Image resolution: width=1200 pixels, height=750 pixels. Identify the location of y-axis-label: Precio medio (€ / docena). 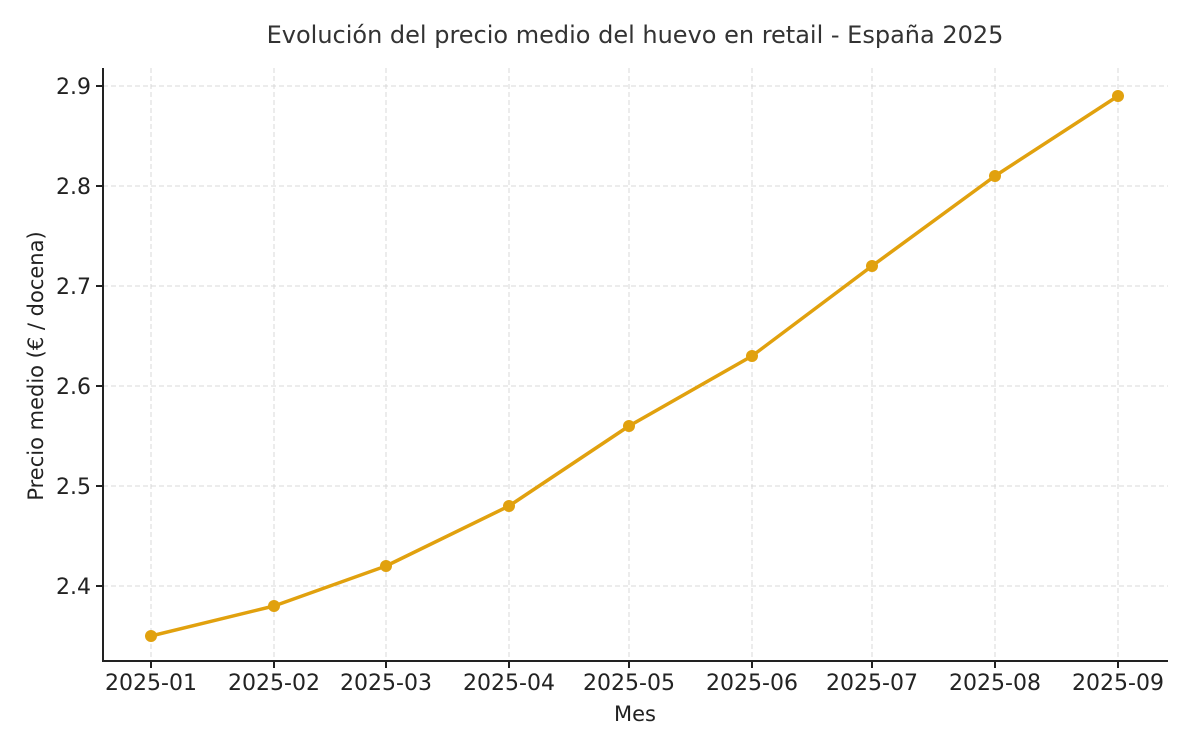
(36, 365).